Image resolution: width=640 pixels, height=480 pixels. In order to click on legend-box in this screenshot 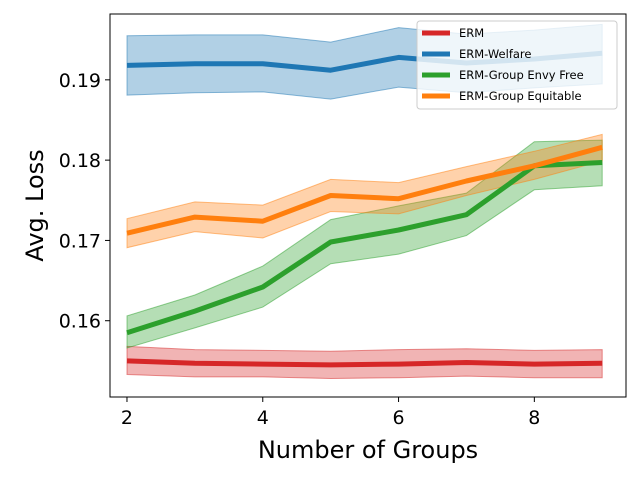, I will do `click(517, 65)`.